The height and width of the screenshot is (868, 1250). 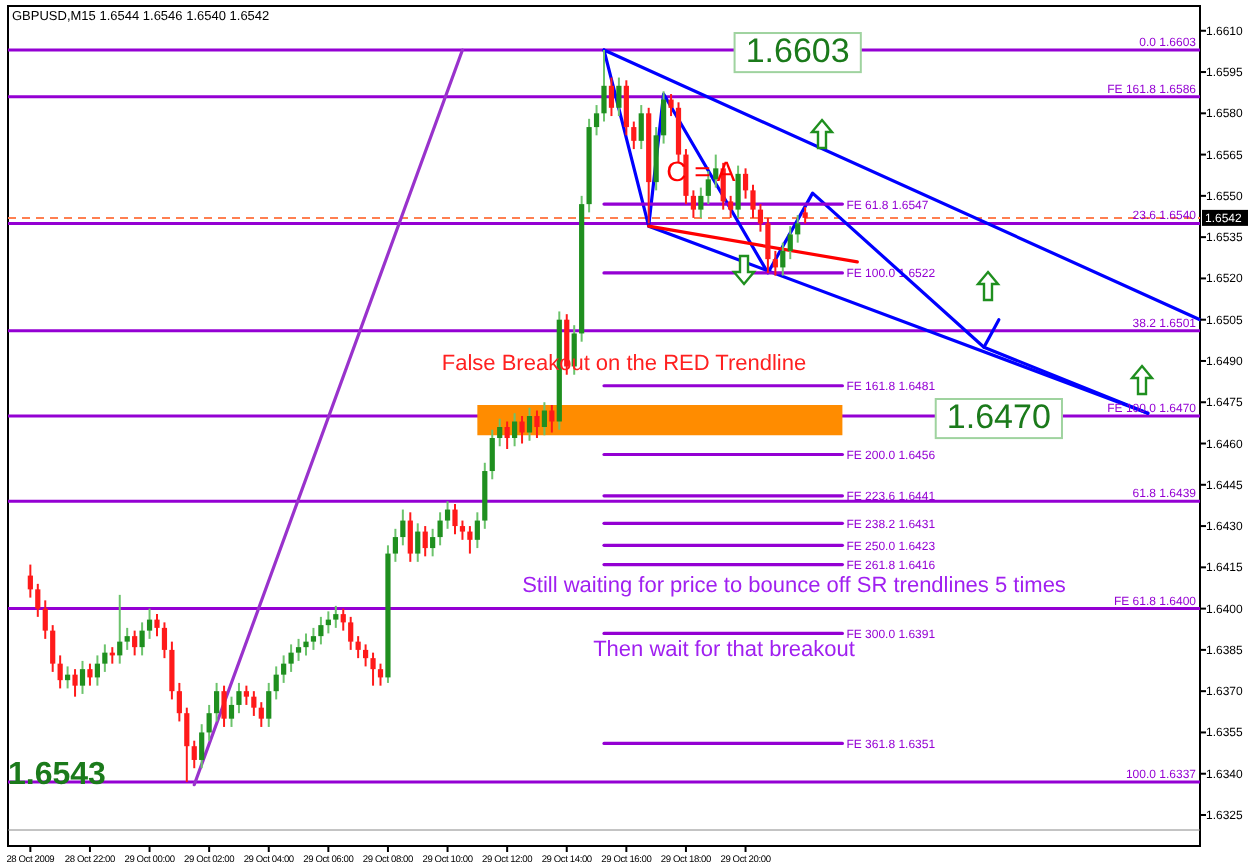 I want to click on annotation: Then wait for that breakout, so click(x=724, y=650).